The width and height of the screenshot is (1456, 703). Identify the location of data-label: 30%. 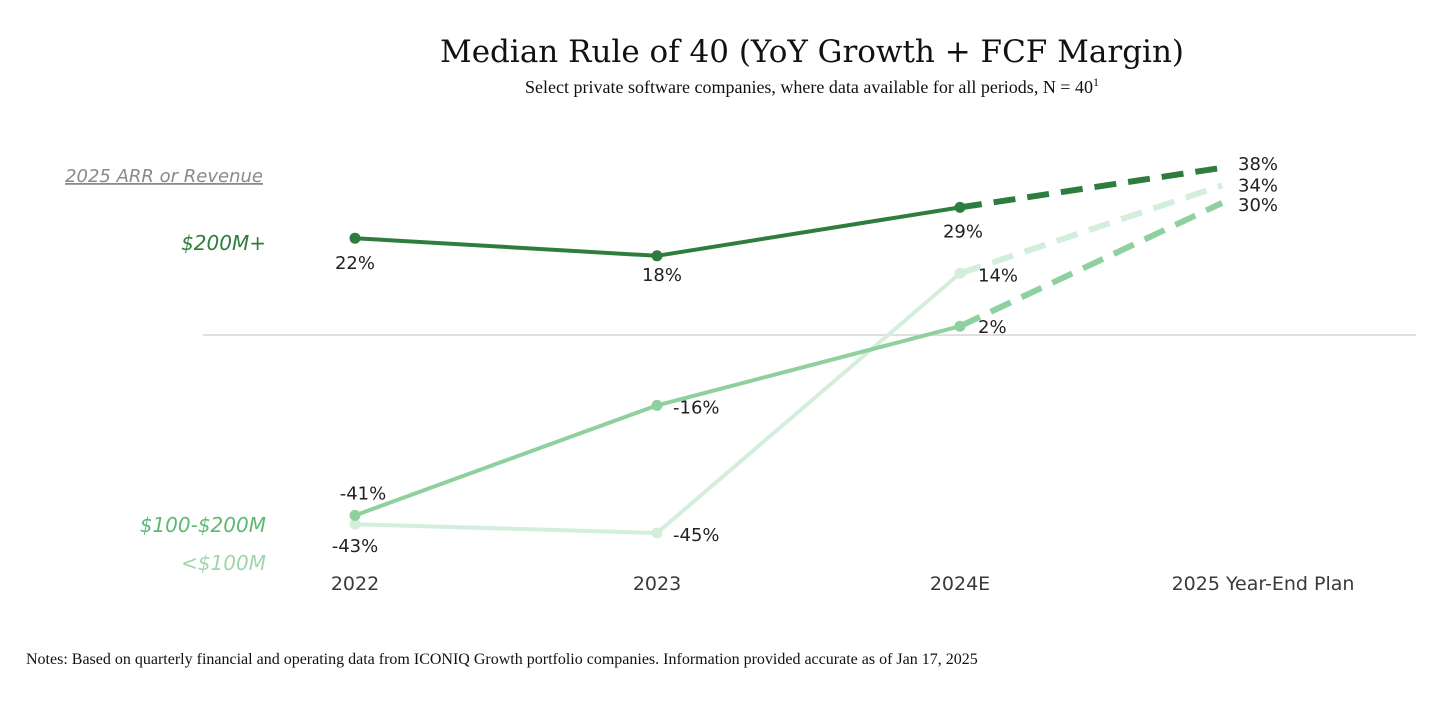
(1258, 205).